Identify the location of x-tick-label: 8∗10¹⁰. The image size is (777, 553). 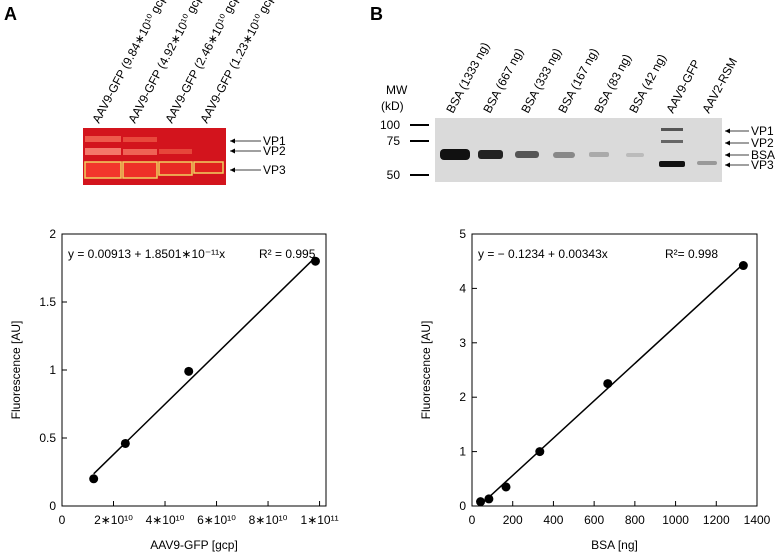
(268, 520).